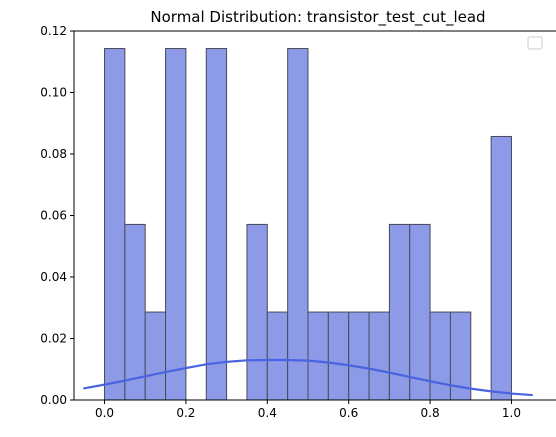 The image size is (556, 437). I want to click on x-tick-label: 0.2, so click(185, 413).